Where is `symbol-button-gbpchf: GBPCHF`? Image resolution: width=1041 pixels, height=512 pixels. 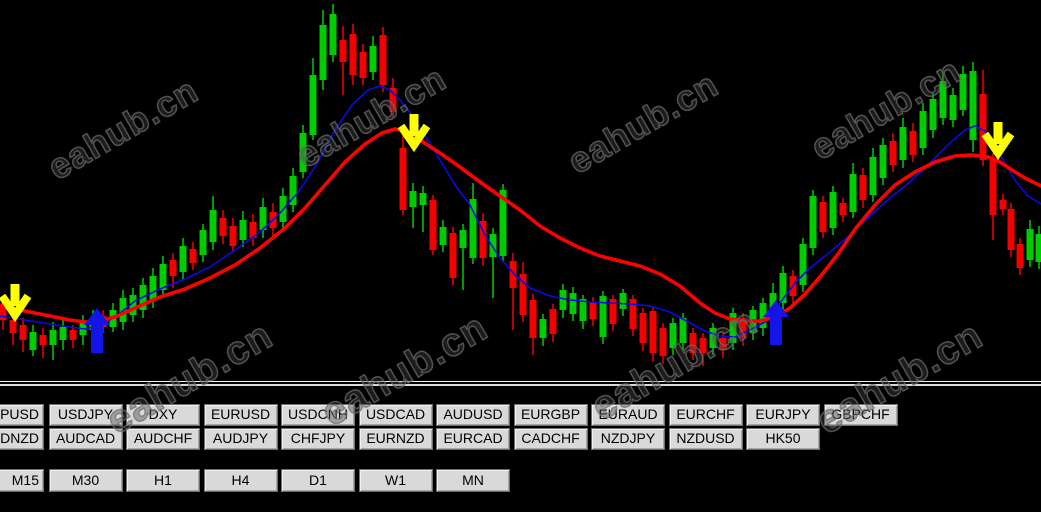 symbol-button-gbpchf: GBPCHF is located at coordinates (860, 415).